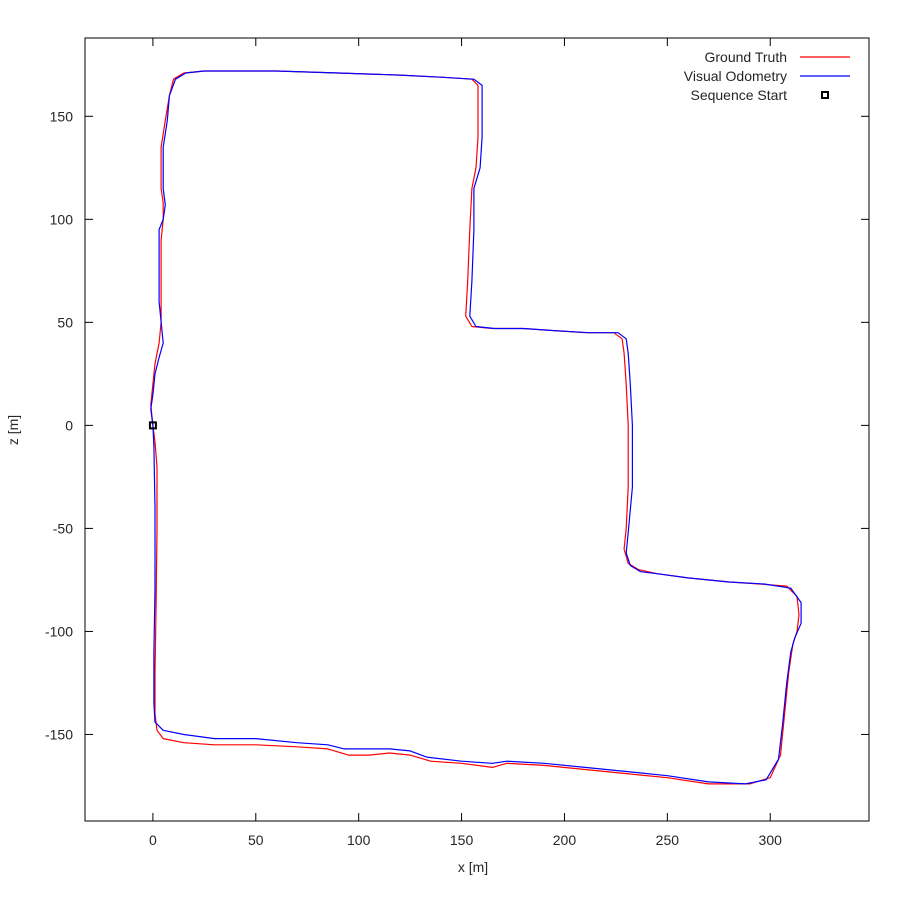  Describe the element at coordinates (771, 840) in the screenshot. I see `x-tick-label: 300` at that location.